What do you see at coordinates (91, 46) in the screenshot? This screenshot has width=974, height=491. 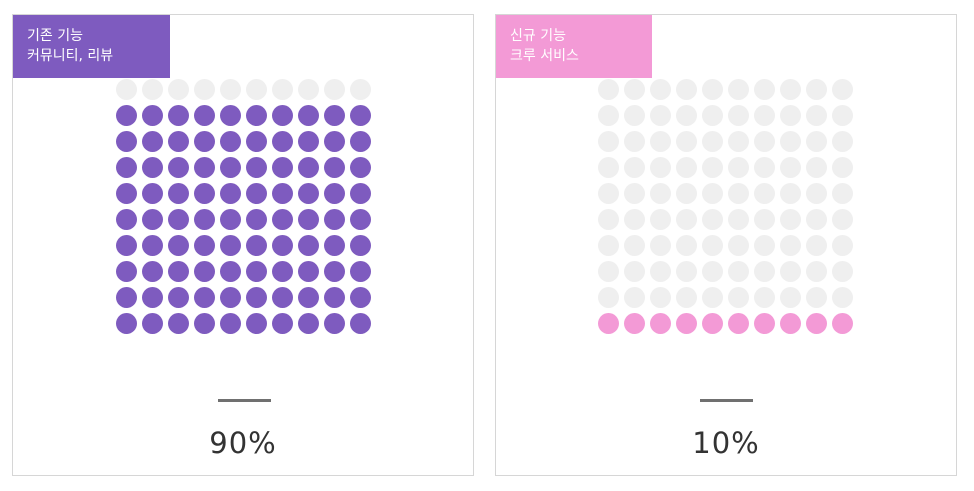 I see `category-tag: 기존 기능 커뮤니티, 리뷰` at bounding box center [91, 46].